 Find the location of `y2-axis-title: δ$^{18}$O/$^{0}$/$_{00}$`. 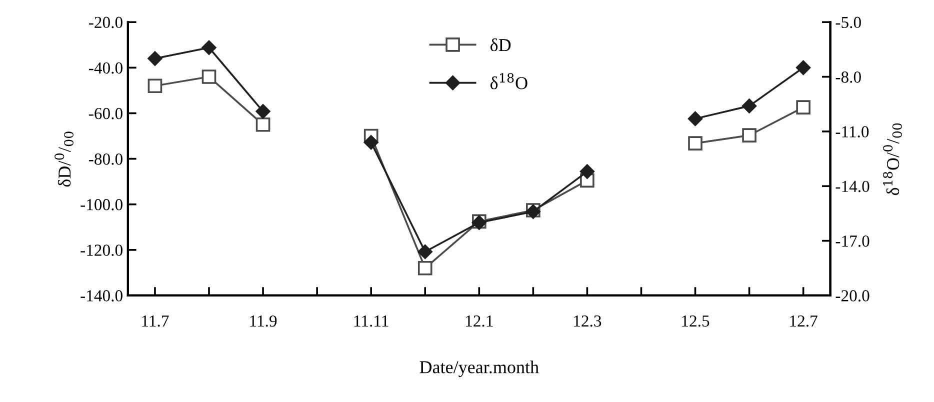

y2-axis-title: δ$^{18}$O/$^{0}$/$_{00}$ is located at coordinates (892, 159).